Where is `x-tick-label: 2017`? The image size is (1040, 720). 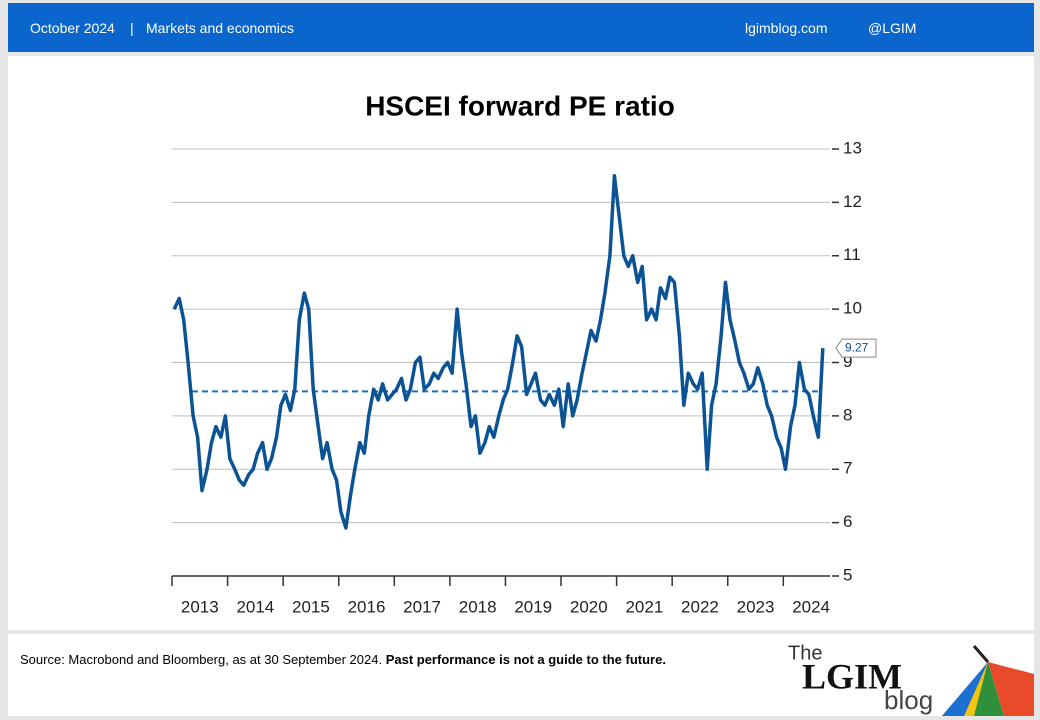 x-tick-label: 2017 is located at coordinates (422, 606).